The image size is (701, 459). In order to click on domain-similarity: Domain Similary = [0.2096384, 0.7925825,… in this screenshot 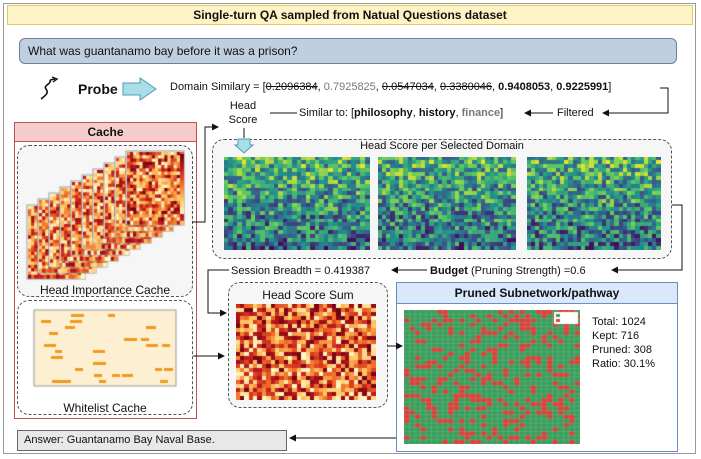, I will do `click(390, 87)`.